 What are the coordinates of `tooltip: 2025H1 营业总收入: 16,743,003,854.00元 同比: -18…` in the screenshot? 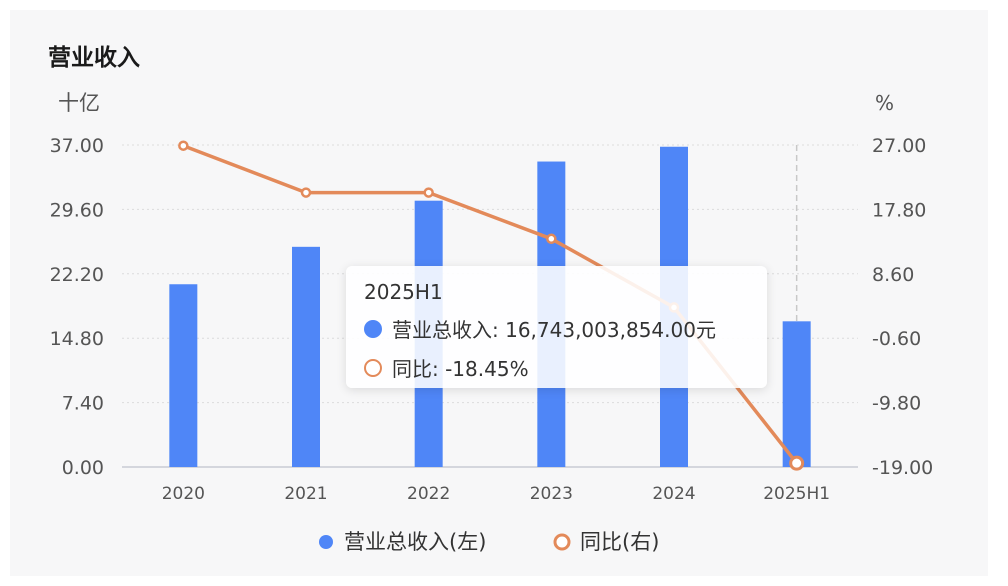 It's located at (556, 327).